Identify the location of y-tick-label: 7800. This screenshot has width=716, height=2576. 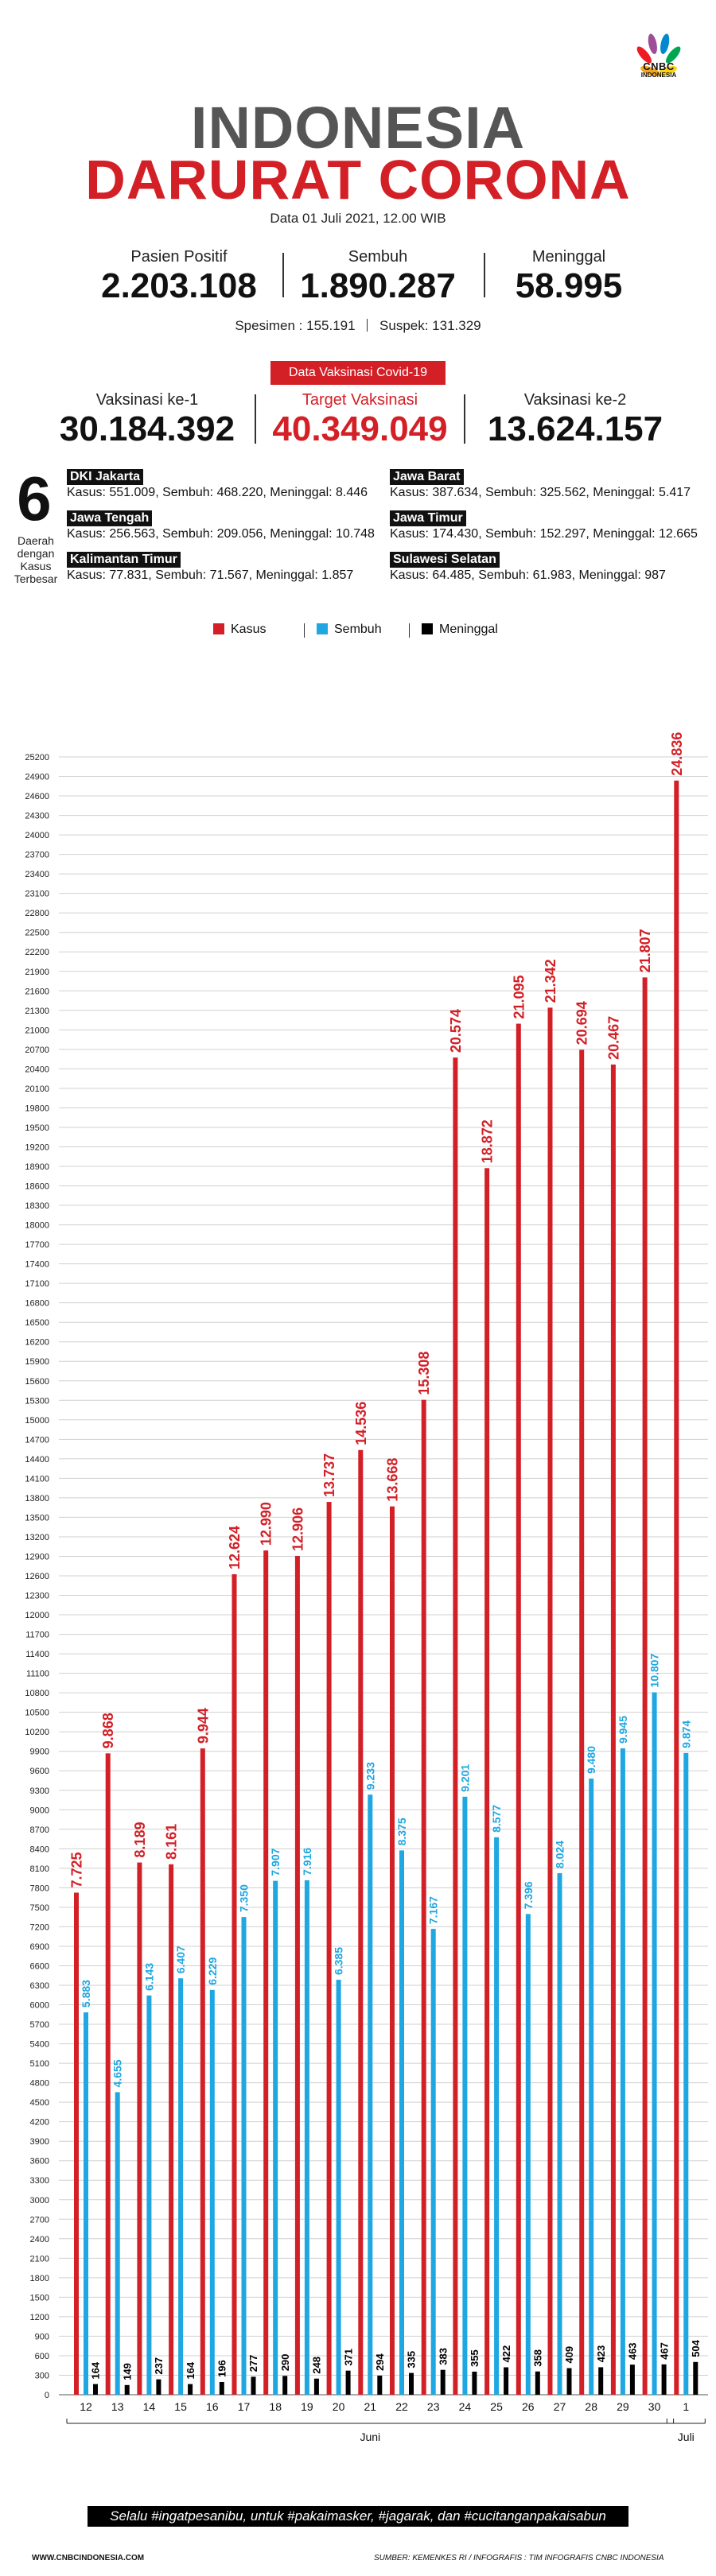
(39, 1889).